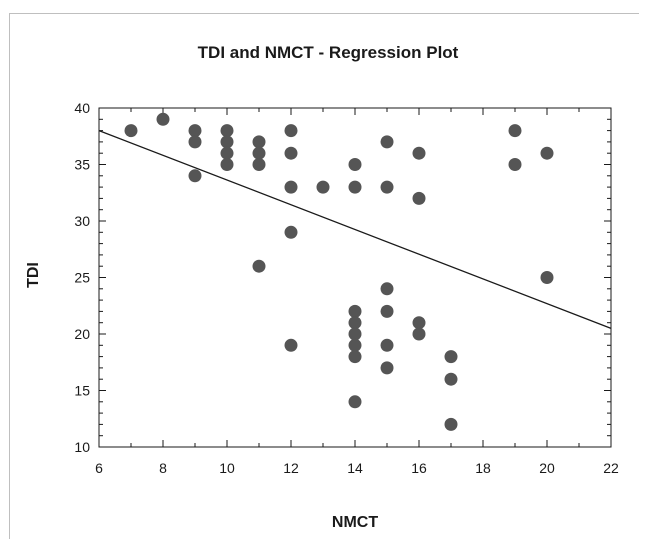  What do you see at coordinates (99, 468) in the screenshot?
I see `x-tick-label: 6` at bounding box center [99, 468].